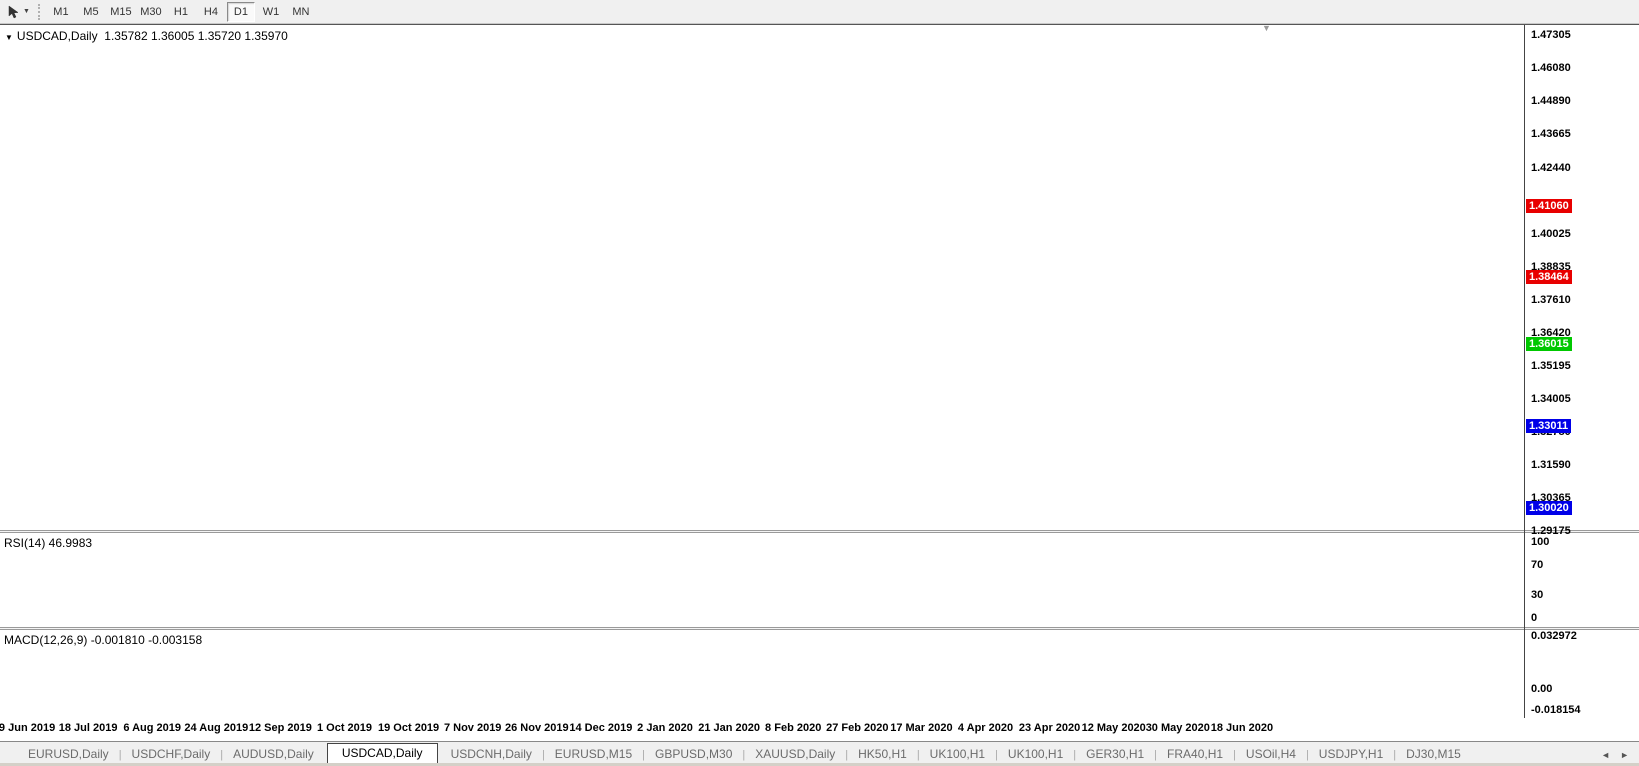  What do you see at coordinates (536, 728) in the screenshot?
I see `date-tick-label: 26 Nov 2019` at bounding box center [536, 728].